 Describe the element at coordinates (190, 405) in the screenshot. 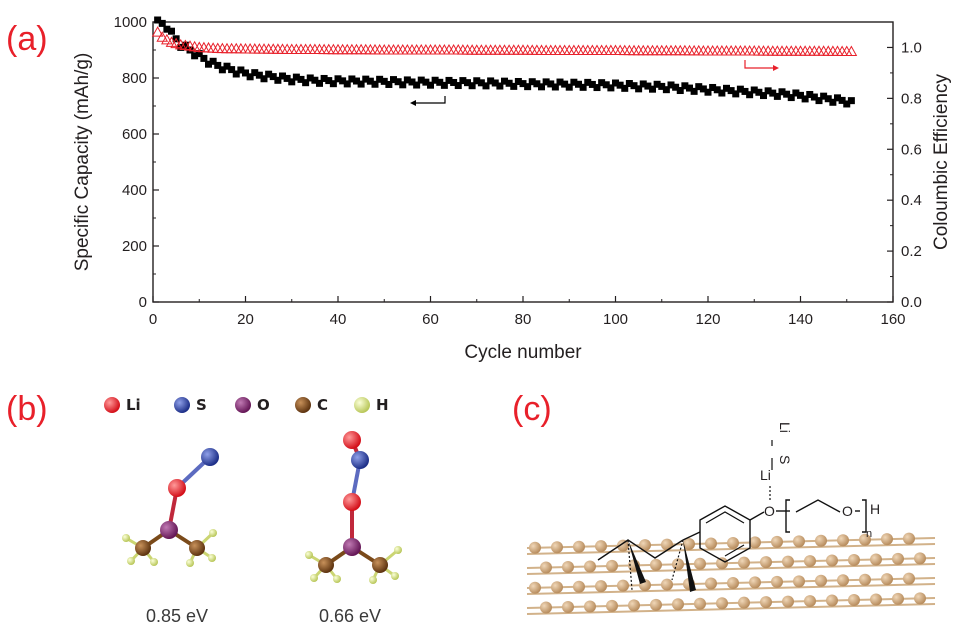

I see `legend-item-s: S` at that location.